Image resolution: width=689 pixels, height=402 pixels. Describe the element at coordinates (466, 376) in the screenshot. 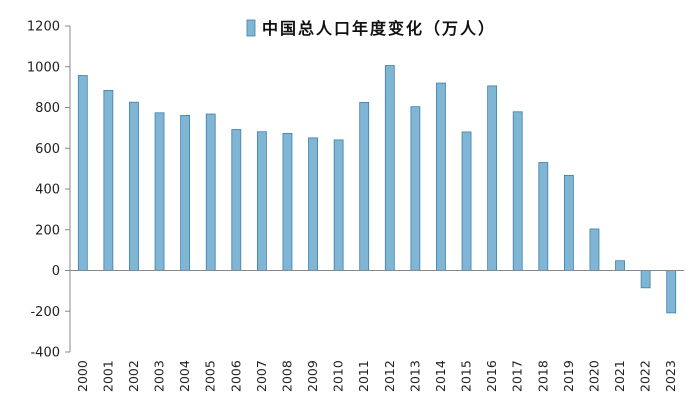

I see `x-tick-label: 2015` at that location.